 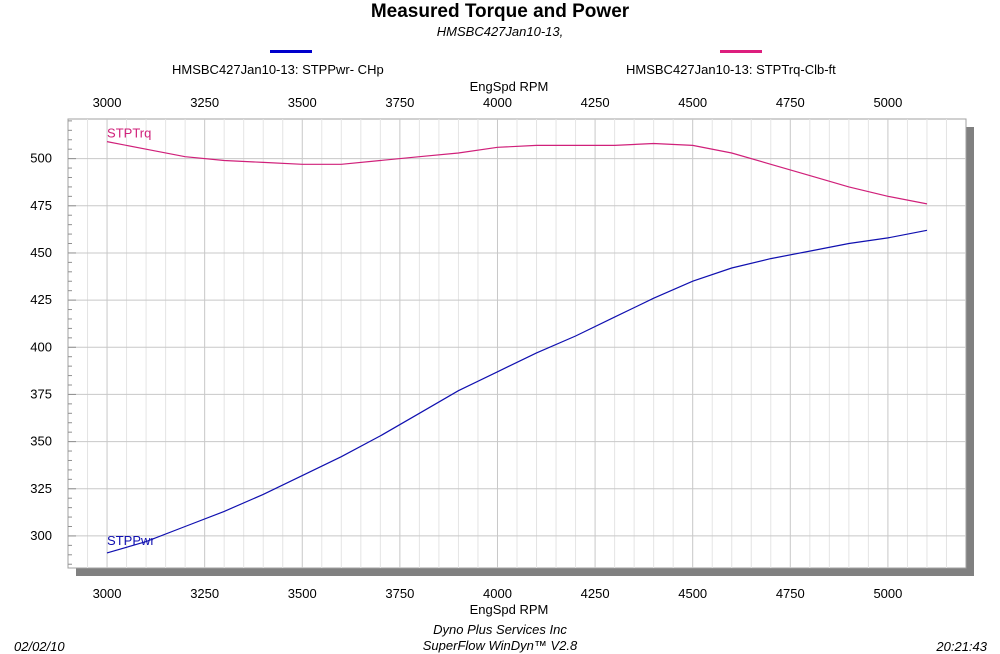 What do you see at coordinates (500, 629) in the screenshot?
I see `footer-company: Dyno Plus Services Inc` at bounding box center [500, 629].